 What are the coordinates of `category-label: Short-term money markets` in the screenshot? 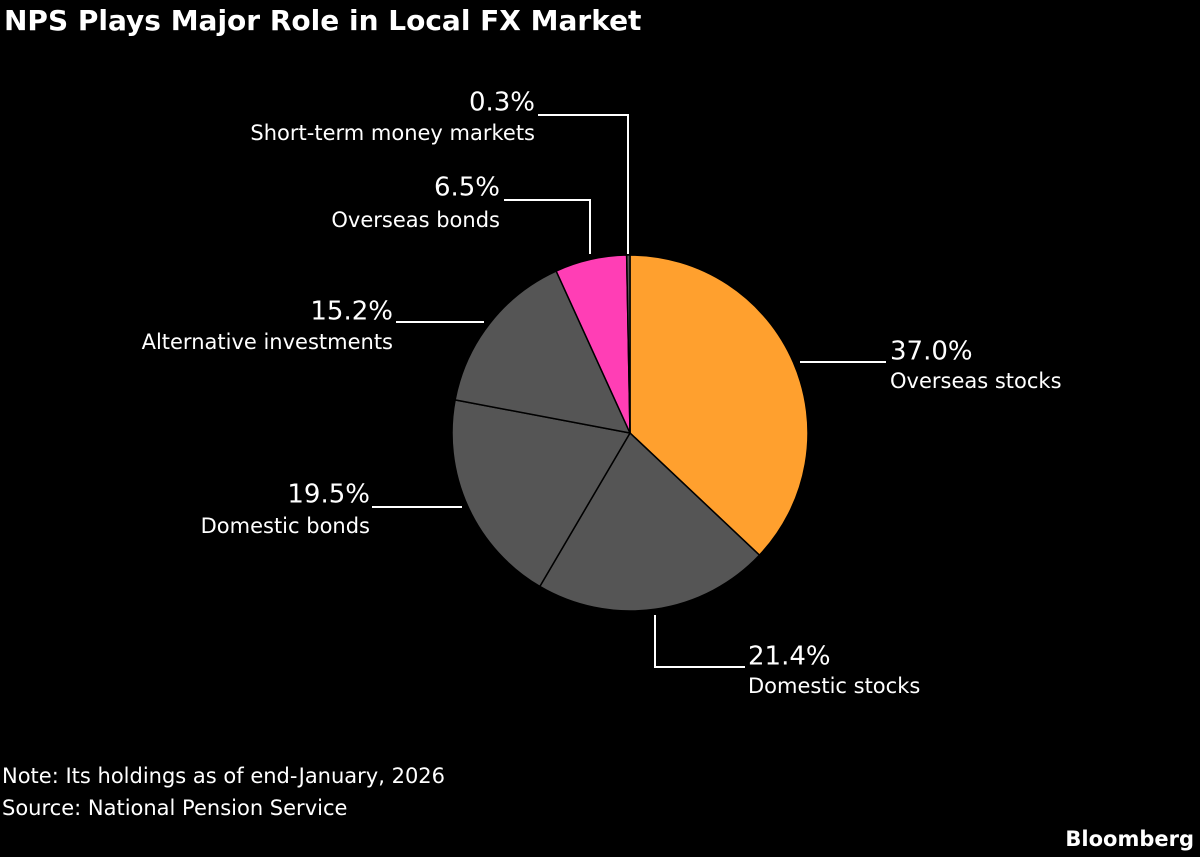 It's located at (392, 133).